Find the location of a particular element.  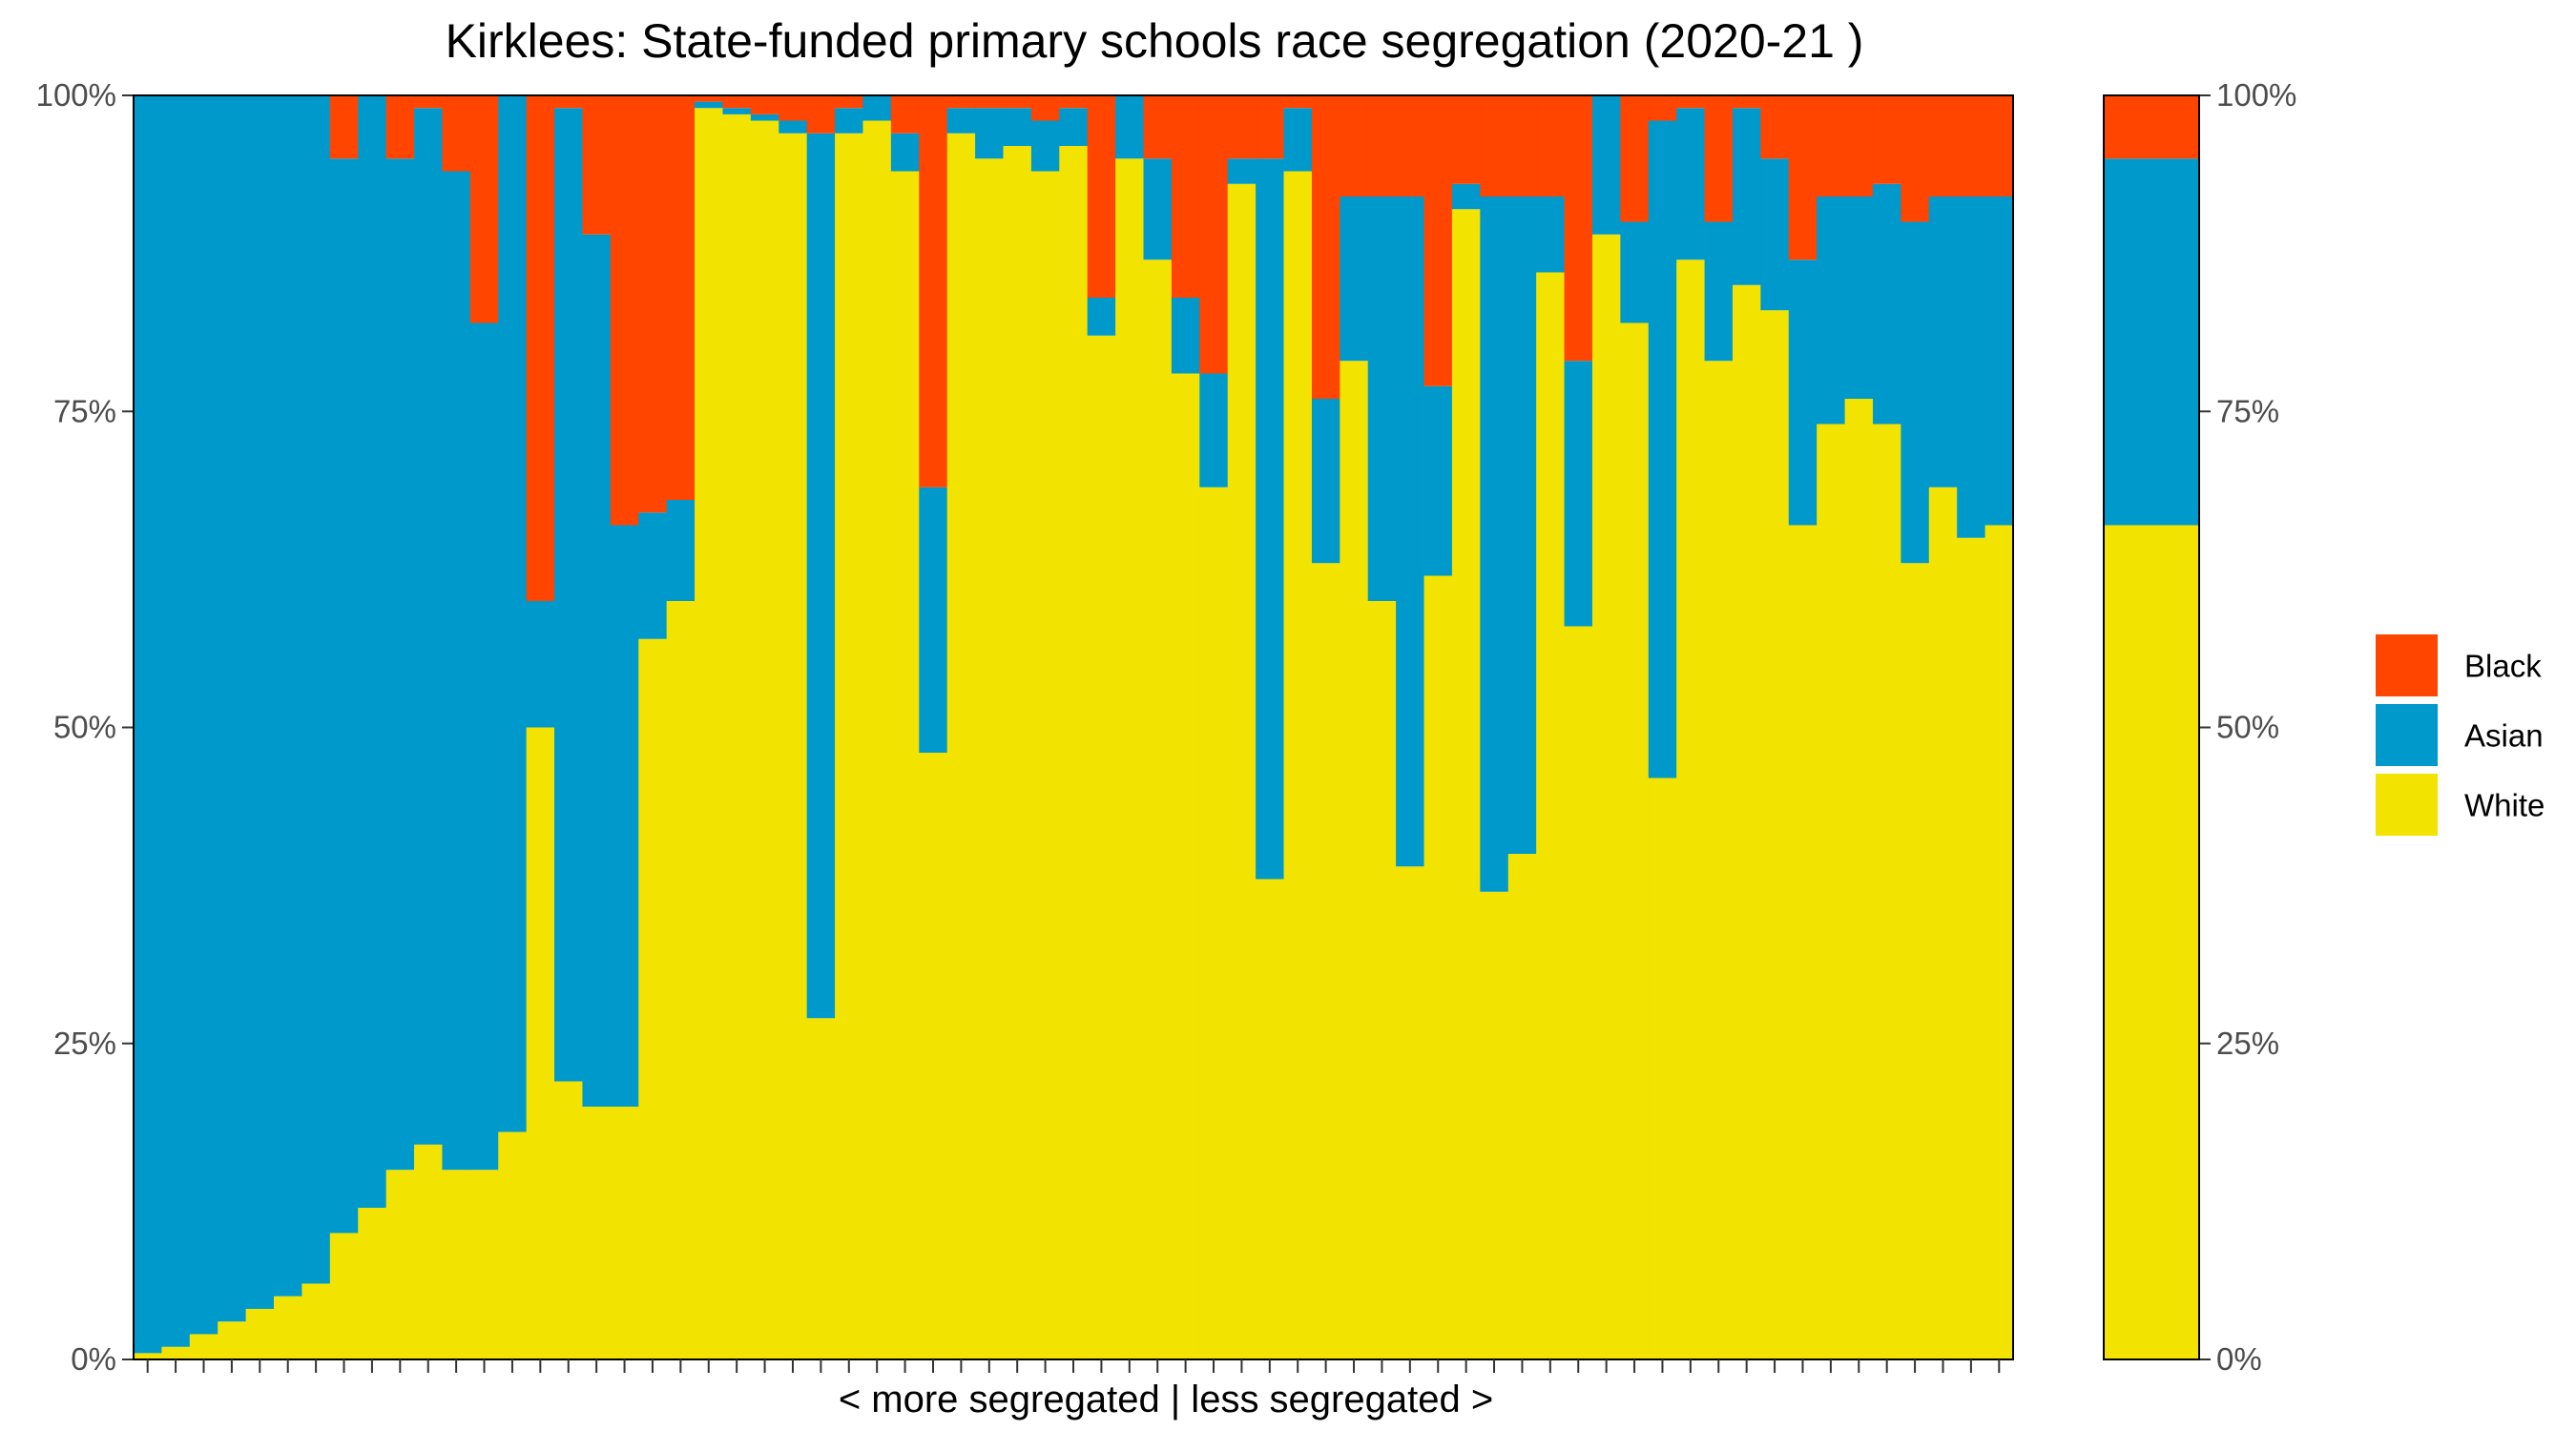

left-y-tick-label: 0% is located at coordinates (93, 1359).